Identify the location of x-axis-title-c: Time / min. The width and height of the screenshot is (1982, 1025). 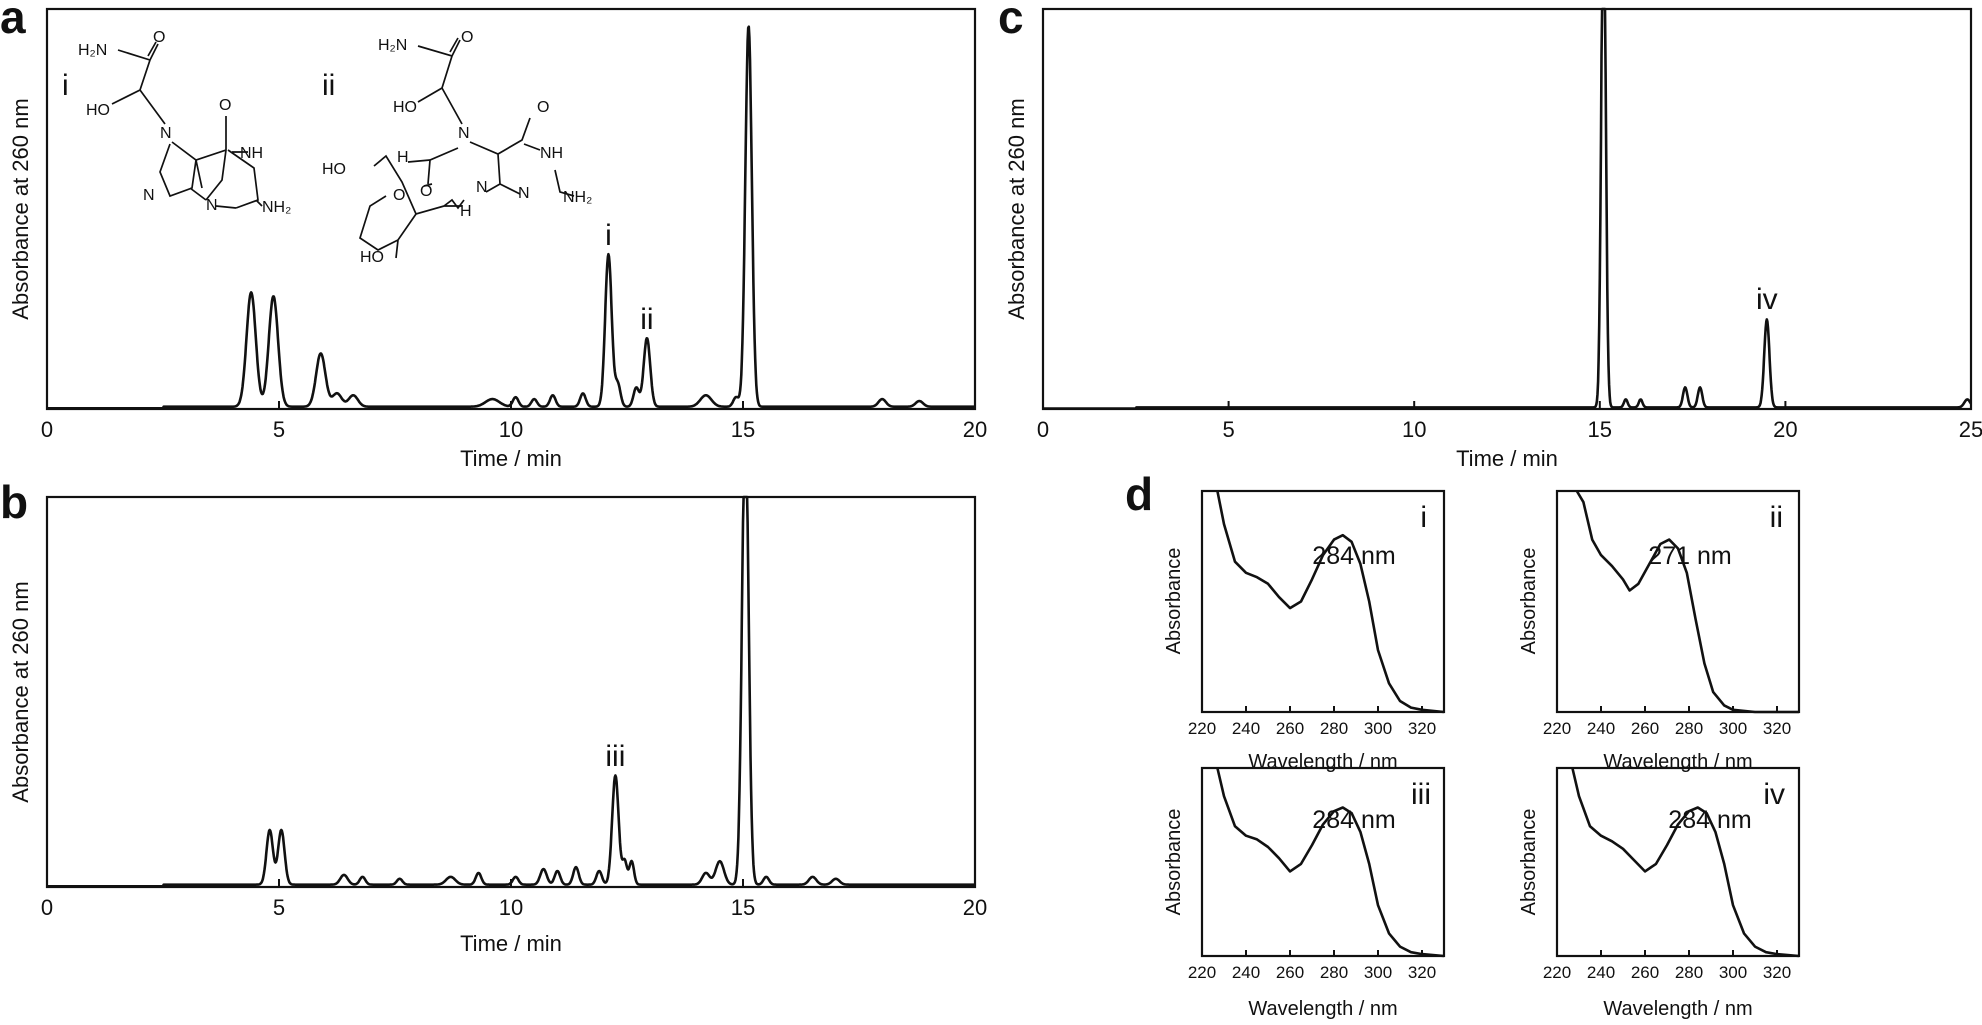
(1507, 458).